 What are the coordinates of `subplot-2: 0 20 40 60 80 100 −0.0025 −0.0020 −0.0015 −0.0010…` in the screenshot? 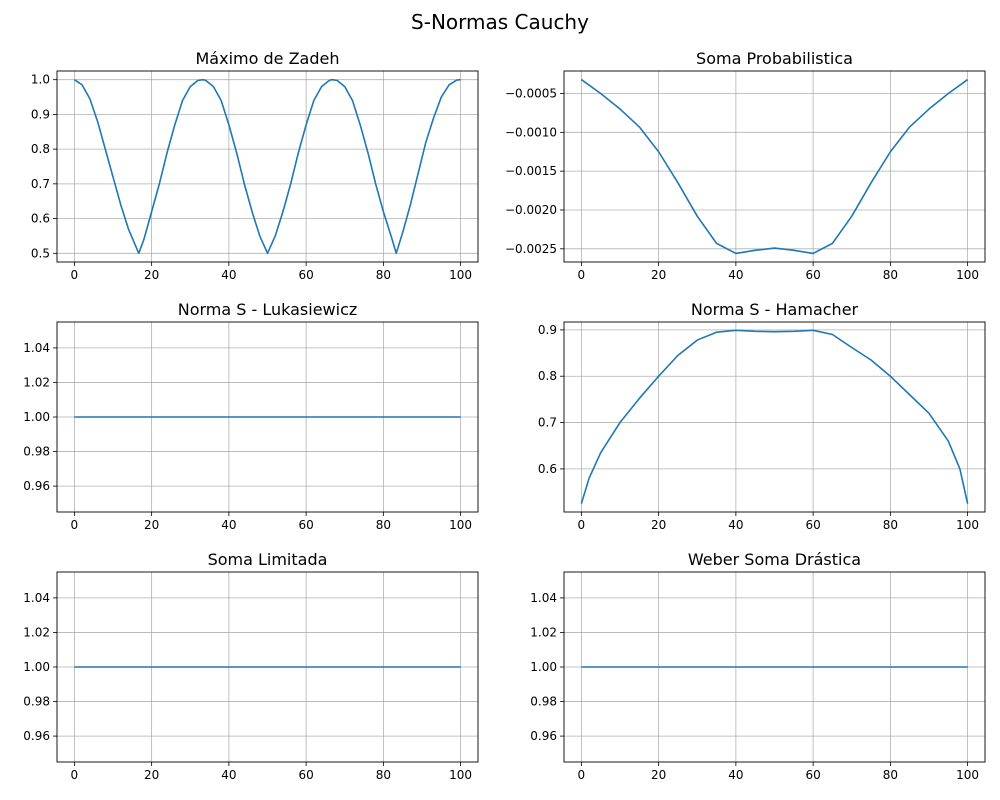 It's located at (745, 165).